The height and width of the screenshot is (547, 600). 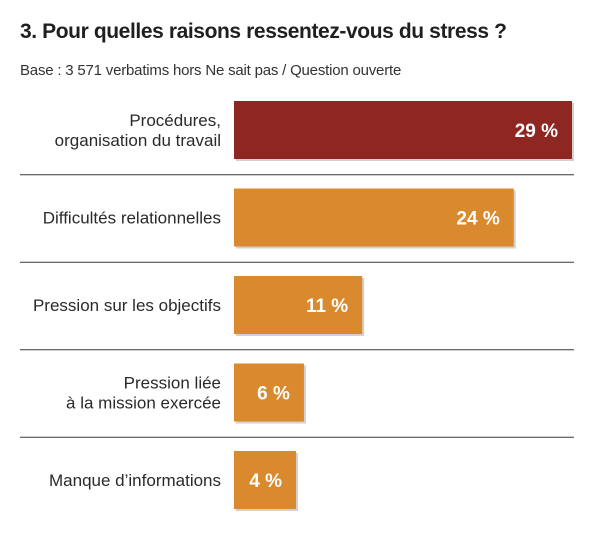 What do you see at coordinates (143, 403) in the screenshot?
I see `category-label: à la mission exercée` at bounding box center [143, 403].